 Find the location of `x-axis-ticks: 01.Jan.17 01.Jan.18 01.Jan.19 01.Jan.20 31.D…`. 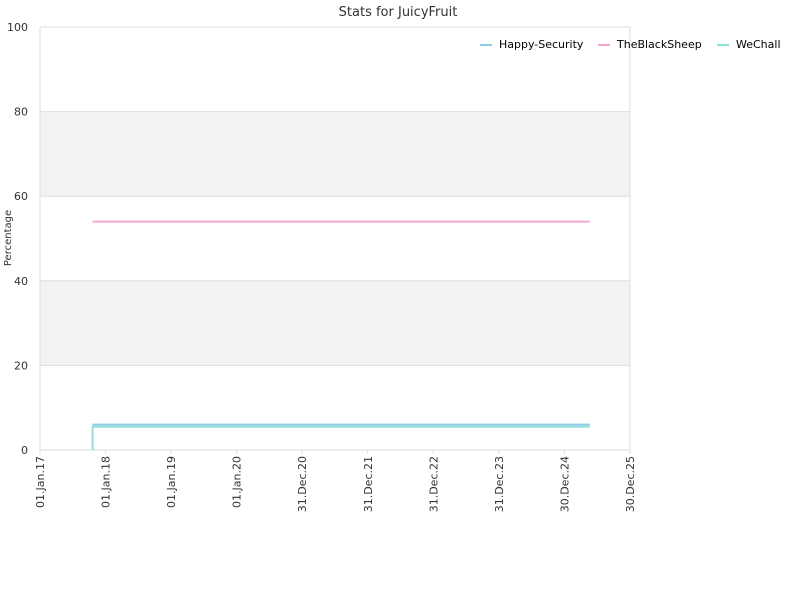

x-axis-ticks: 01.Jan.17 01.Jan.18 01.Jan.19 01.Jan.20 31.D… is located at coordinates (335, 481).